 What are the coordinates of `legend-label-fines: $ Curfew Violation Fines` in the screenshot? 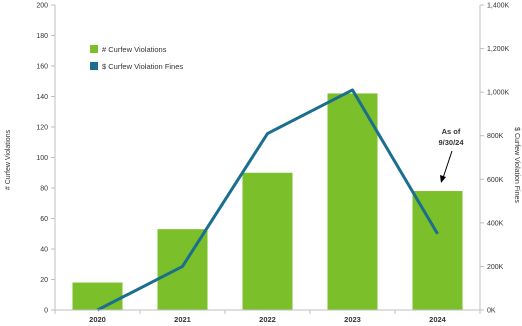 It's located at (142, 66).